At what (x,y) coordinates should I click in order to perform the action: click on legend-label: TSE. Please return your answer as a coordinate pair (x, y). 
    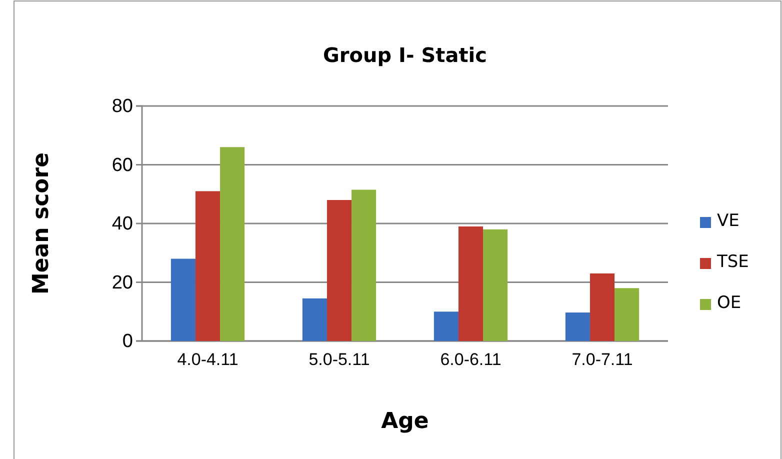
    Looking at the image, I should click on (732, 262).